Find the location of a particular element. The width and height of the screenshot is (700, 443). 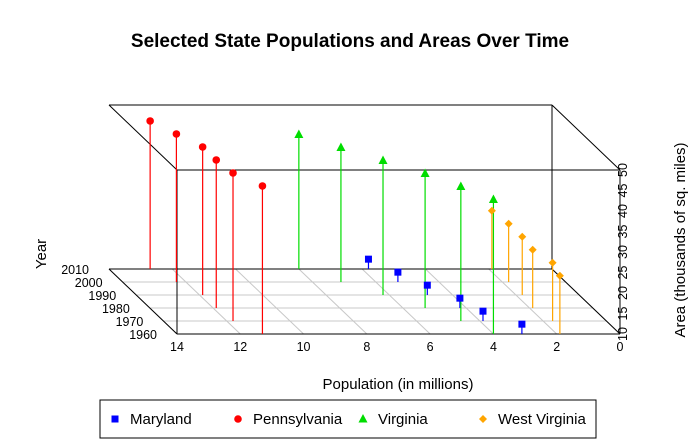

legend-label: West Virginia is located at coordinates (542, 419).